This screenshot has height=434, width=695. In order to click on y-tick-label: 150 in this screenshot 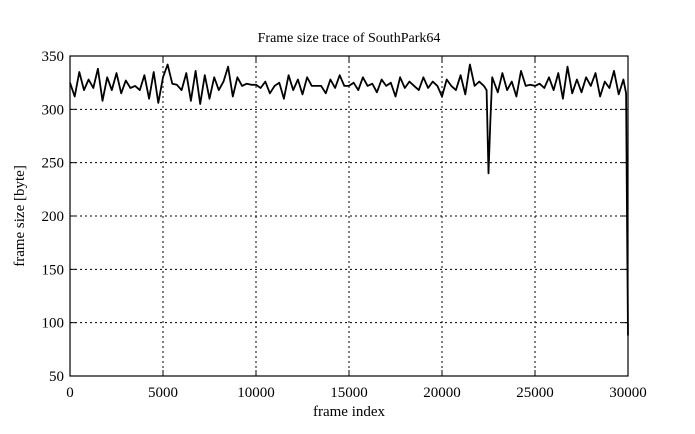, I will do `click(53, 270)`.